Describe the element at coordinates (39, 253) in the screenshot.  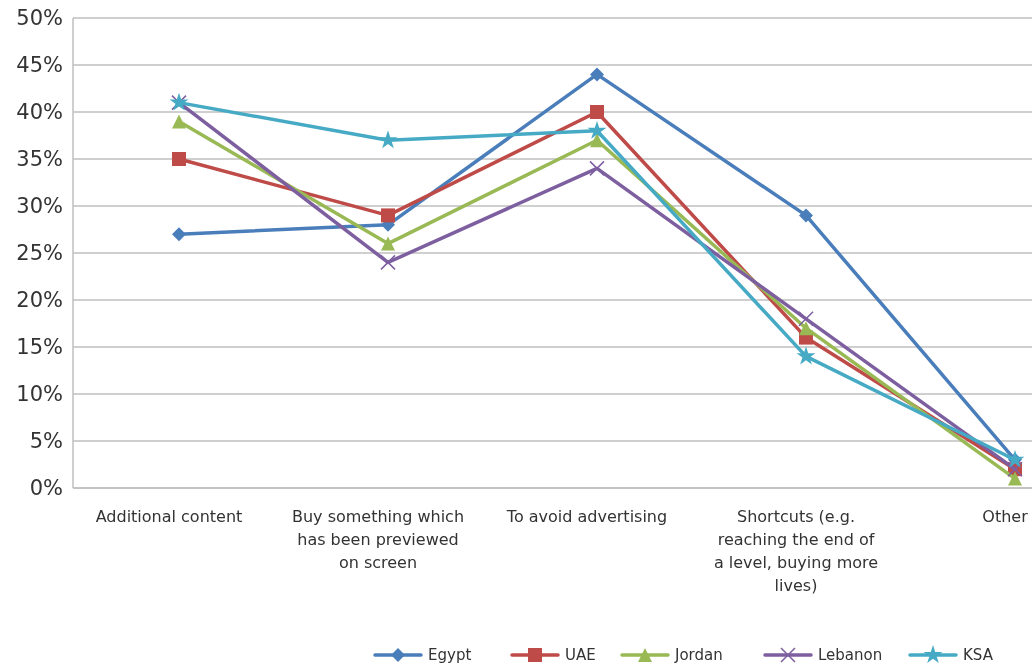
I see `y-tick-label: 25%` at that location.